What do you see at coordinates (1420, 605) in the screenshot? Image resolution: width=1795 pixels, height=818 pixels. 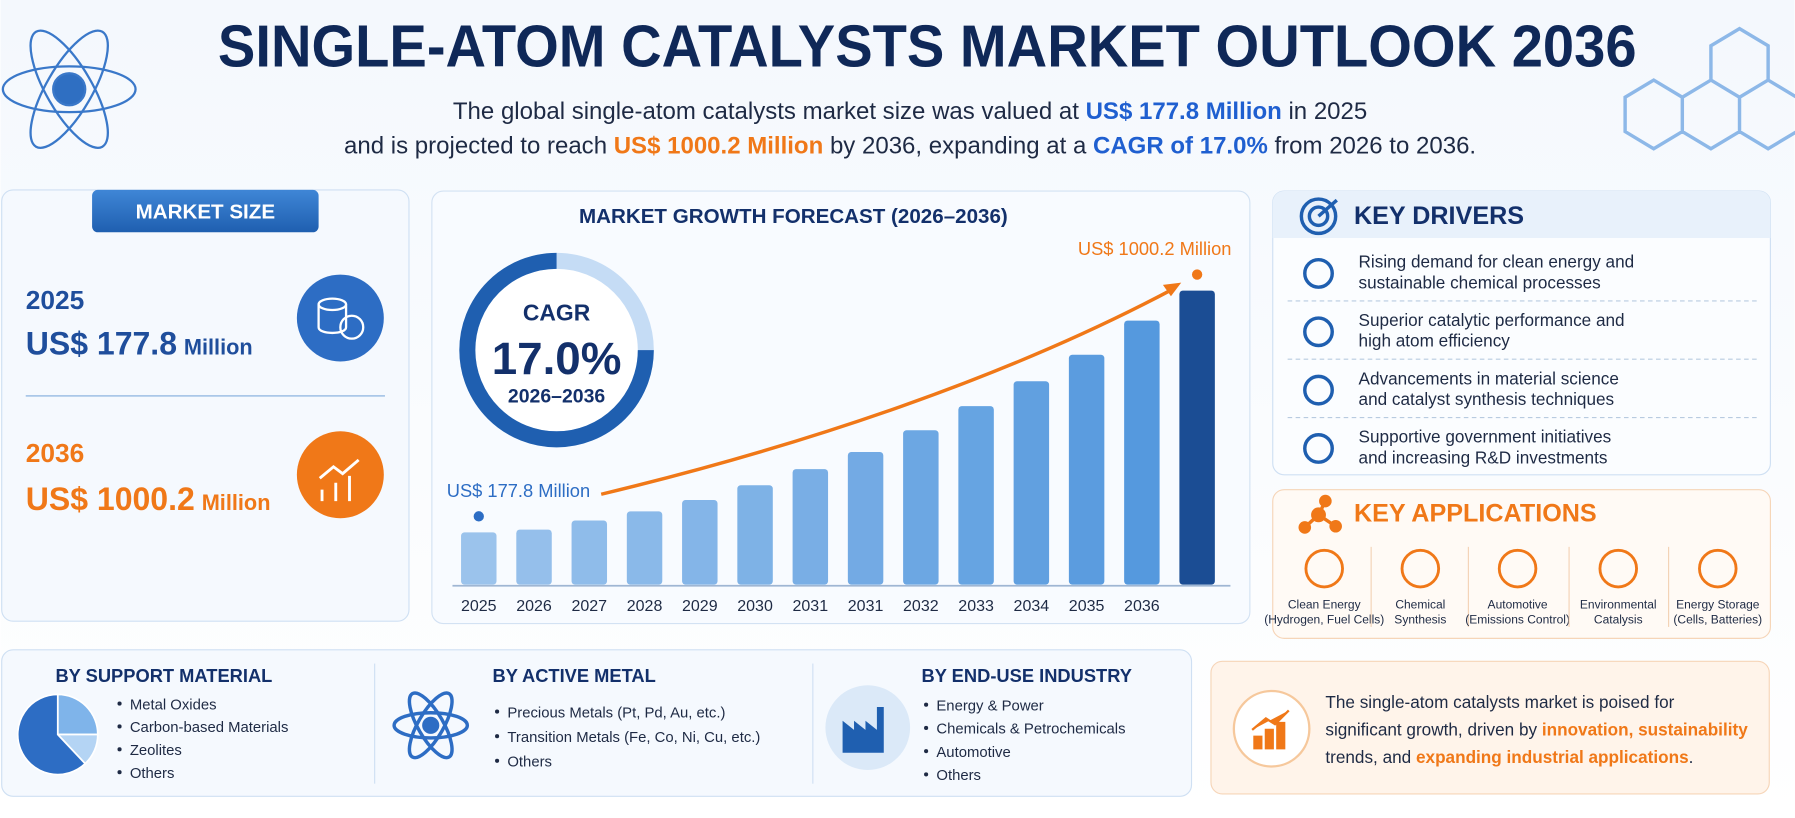 I see `application-text: Chemical` at bounding box center [1420, 605].